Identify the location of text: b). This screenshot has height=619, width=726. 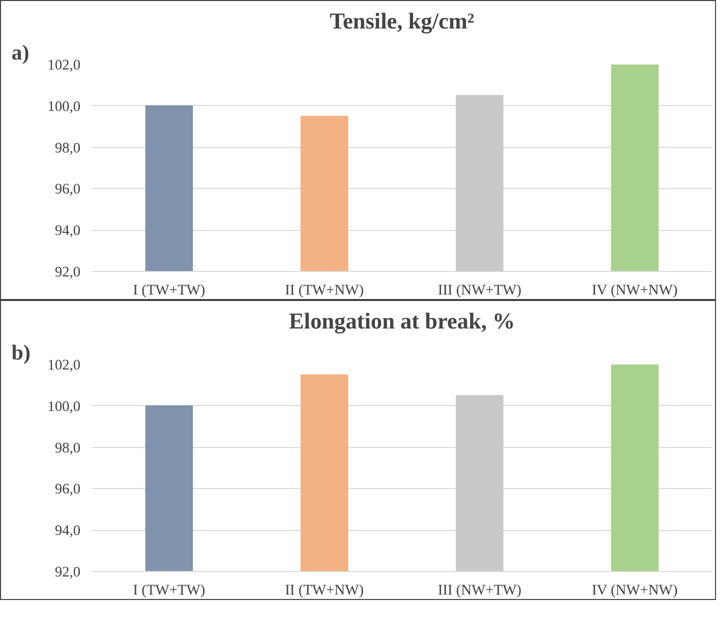
(21, 352).